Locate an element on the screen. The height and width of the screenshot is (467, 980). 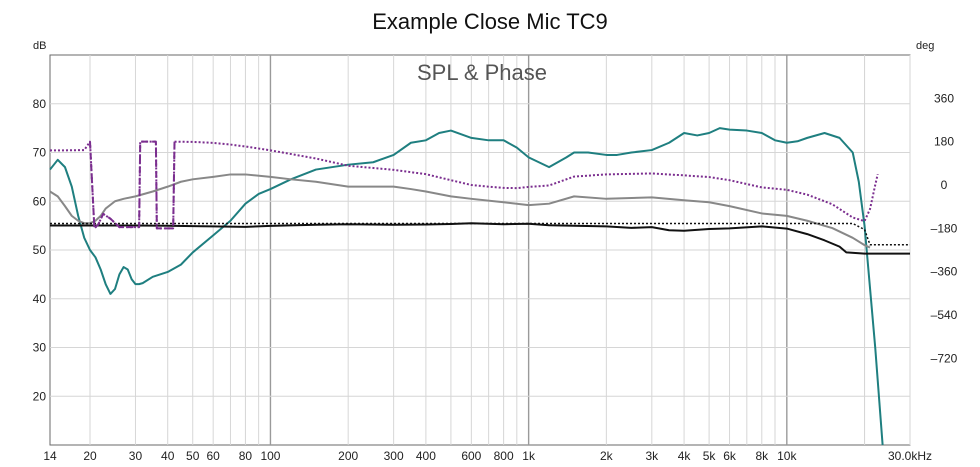
y-left-tick-label: 60 is located at coordinates (40, 201).